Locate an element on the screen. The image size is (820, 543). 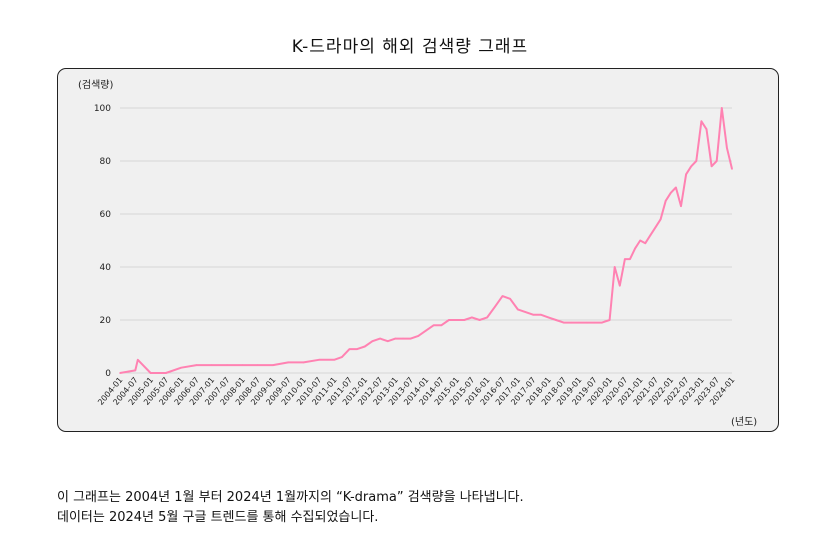
y-tick-0: 0 is located at coordinates (108, 374).